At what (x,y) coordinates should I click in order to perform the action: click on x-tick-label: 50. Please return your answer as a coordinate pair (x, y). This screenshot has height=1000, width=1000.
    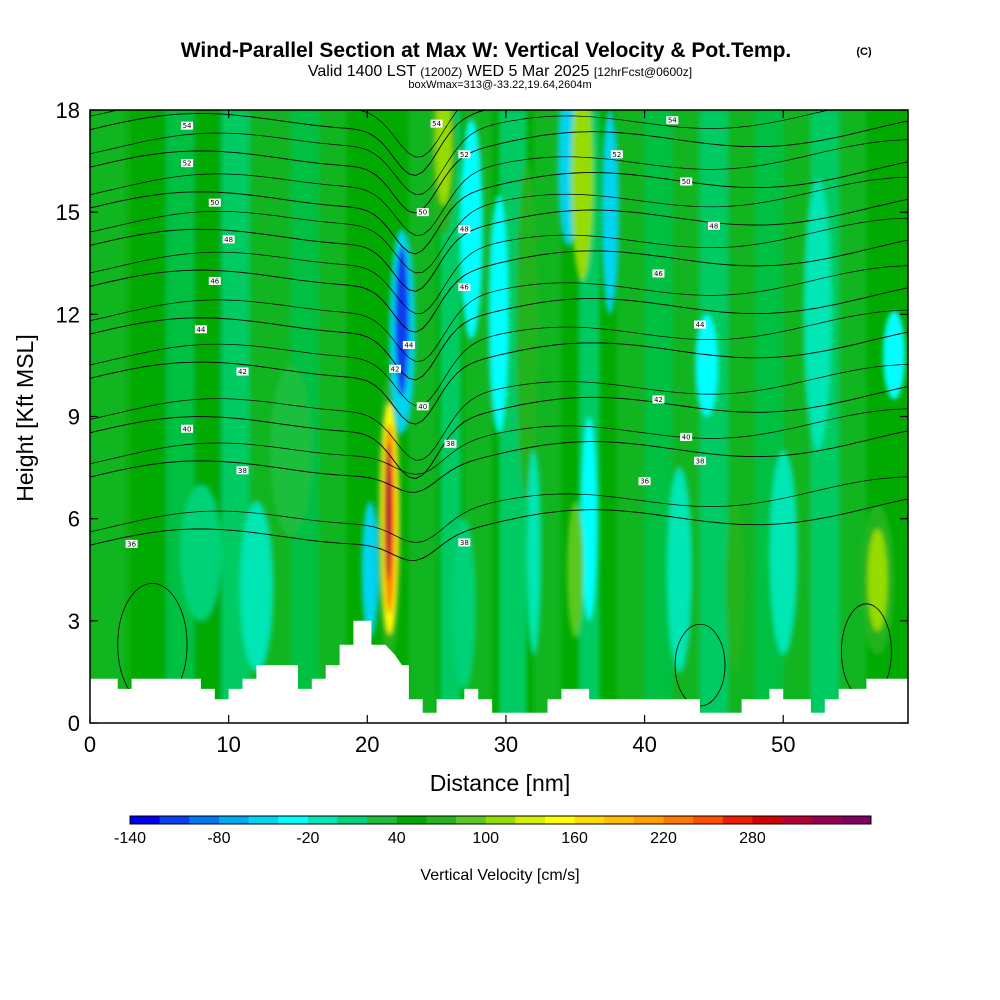
    Looking at the image, I should click on (783, 744).